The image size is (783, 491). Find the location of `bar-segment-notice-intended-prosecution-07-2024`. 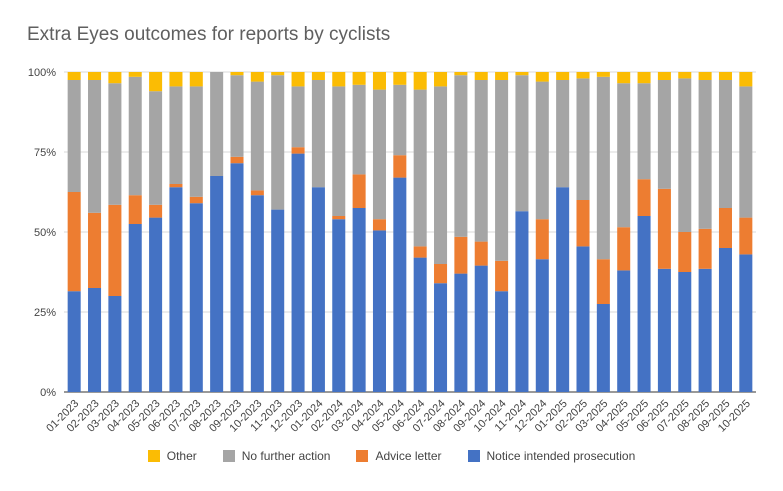

bar-segment-notice-intended-prosecution-07-2024 is located at coordinates (441, 337).